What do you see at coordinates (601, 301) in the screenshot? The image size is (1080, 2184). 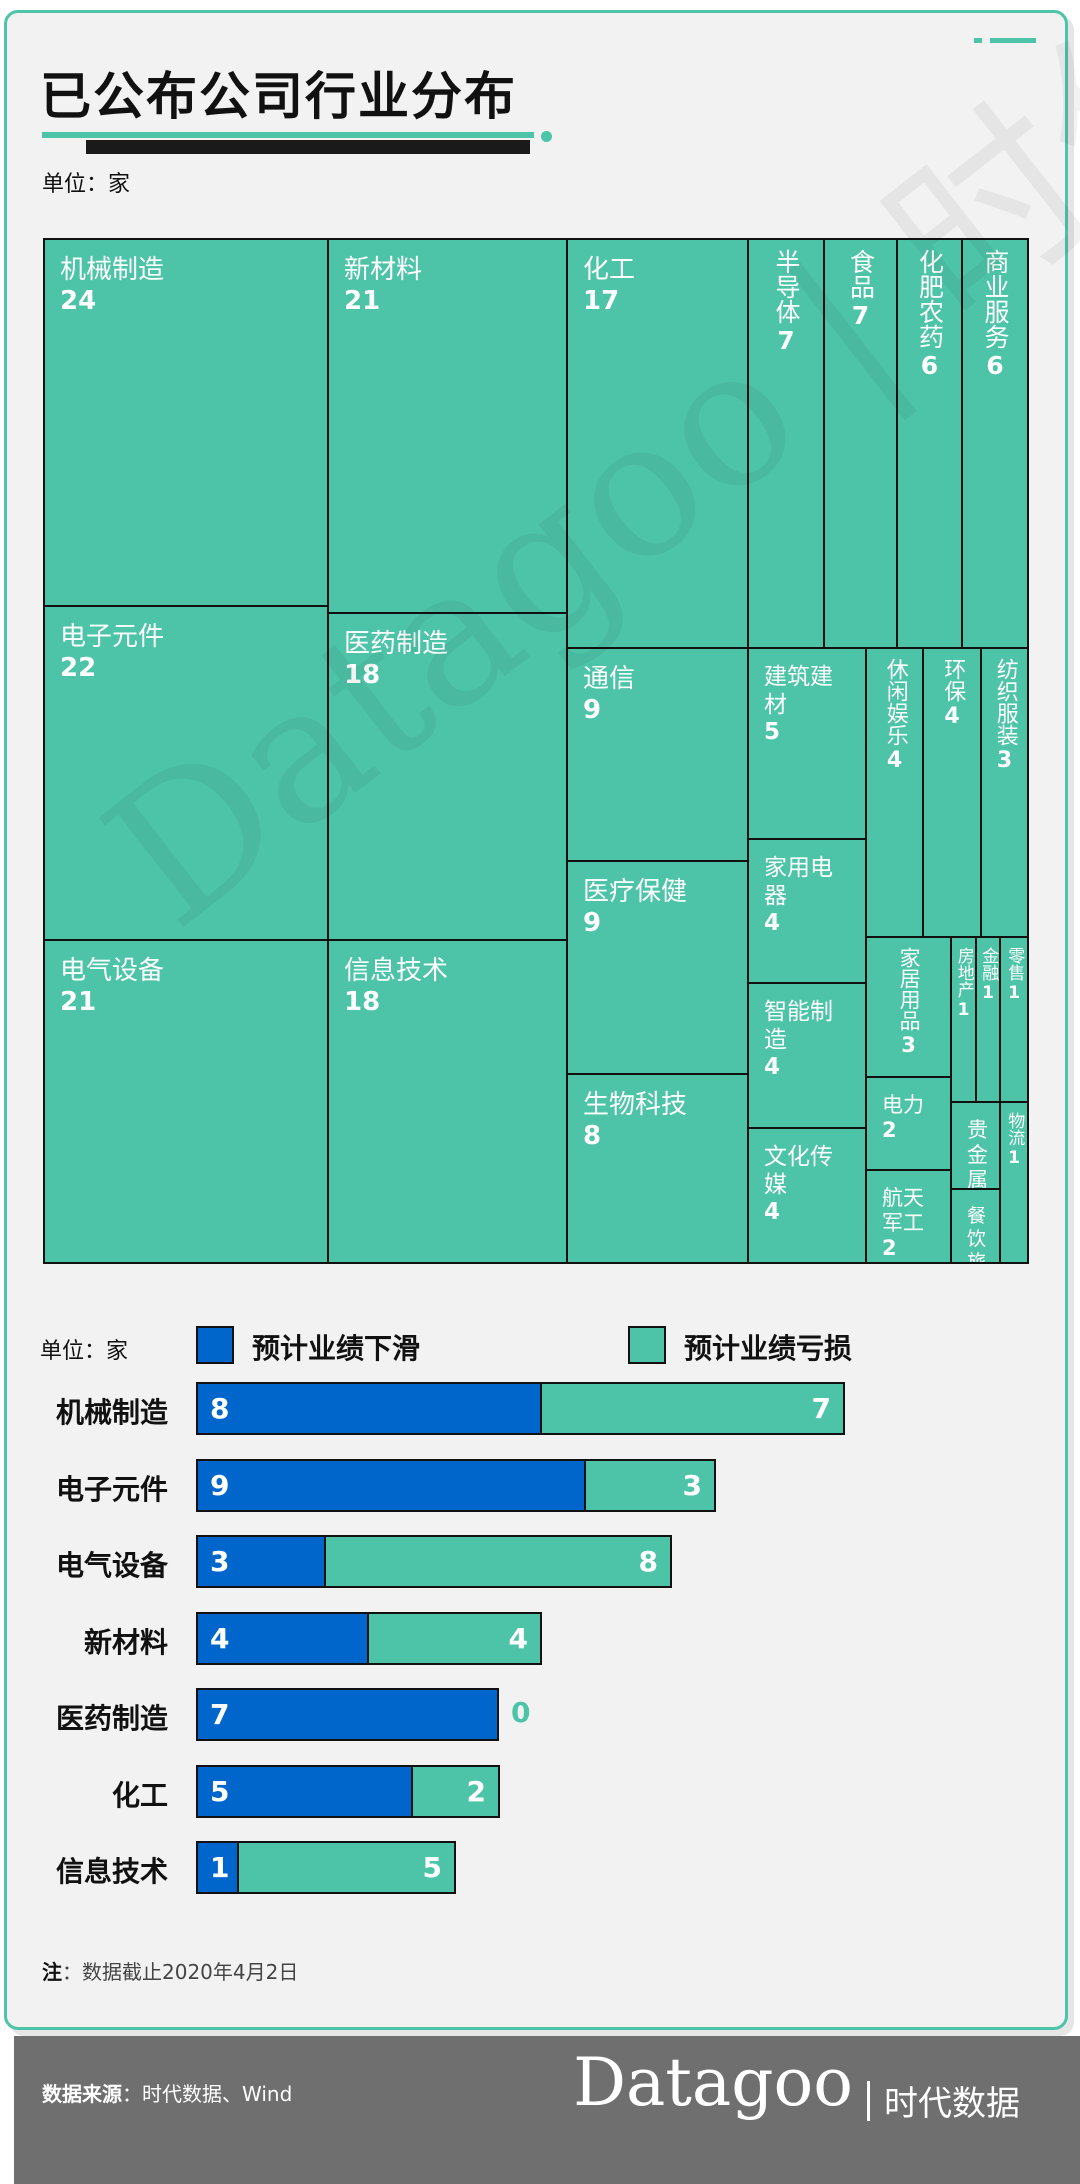 I see `treemap-cell-value: 17` at bounding box center [601, 301].